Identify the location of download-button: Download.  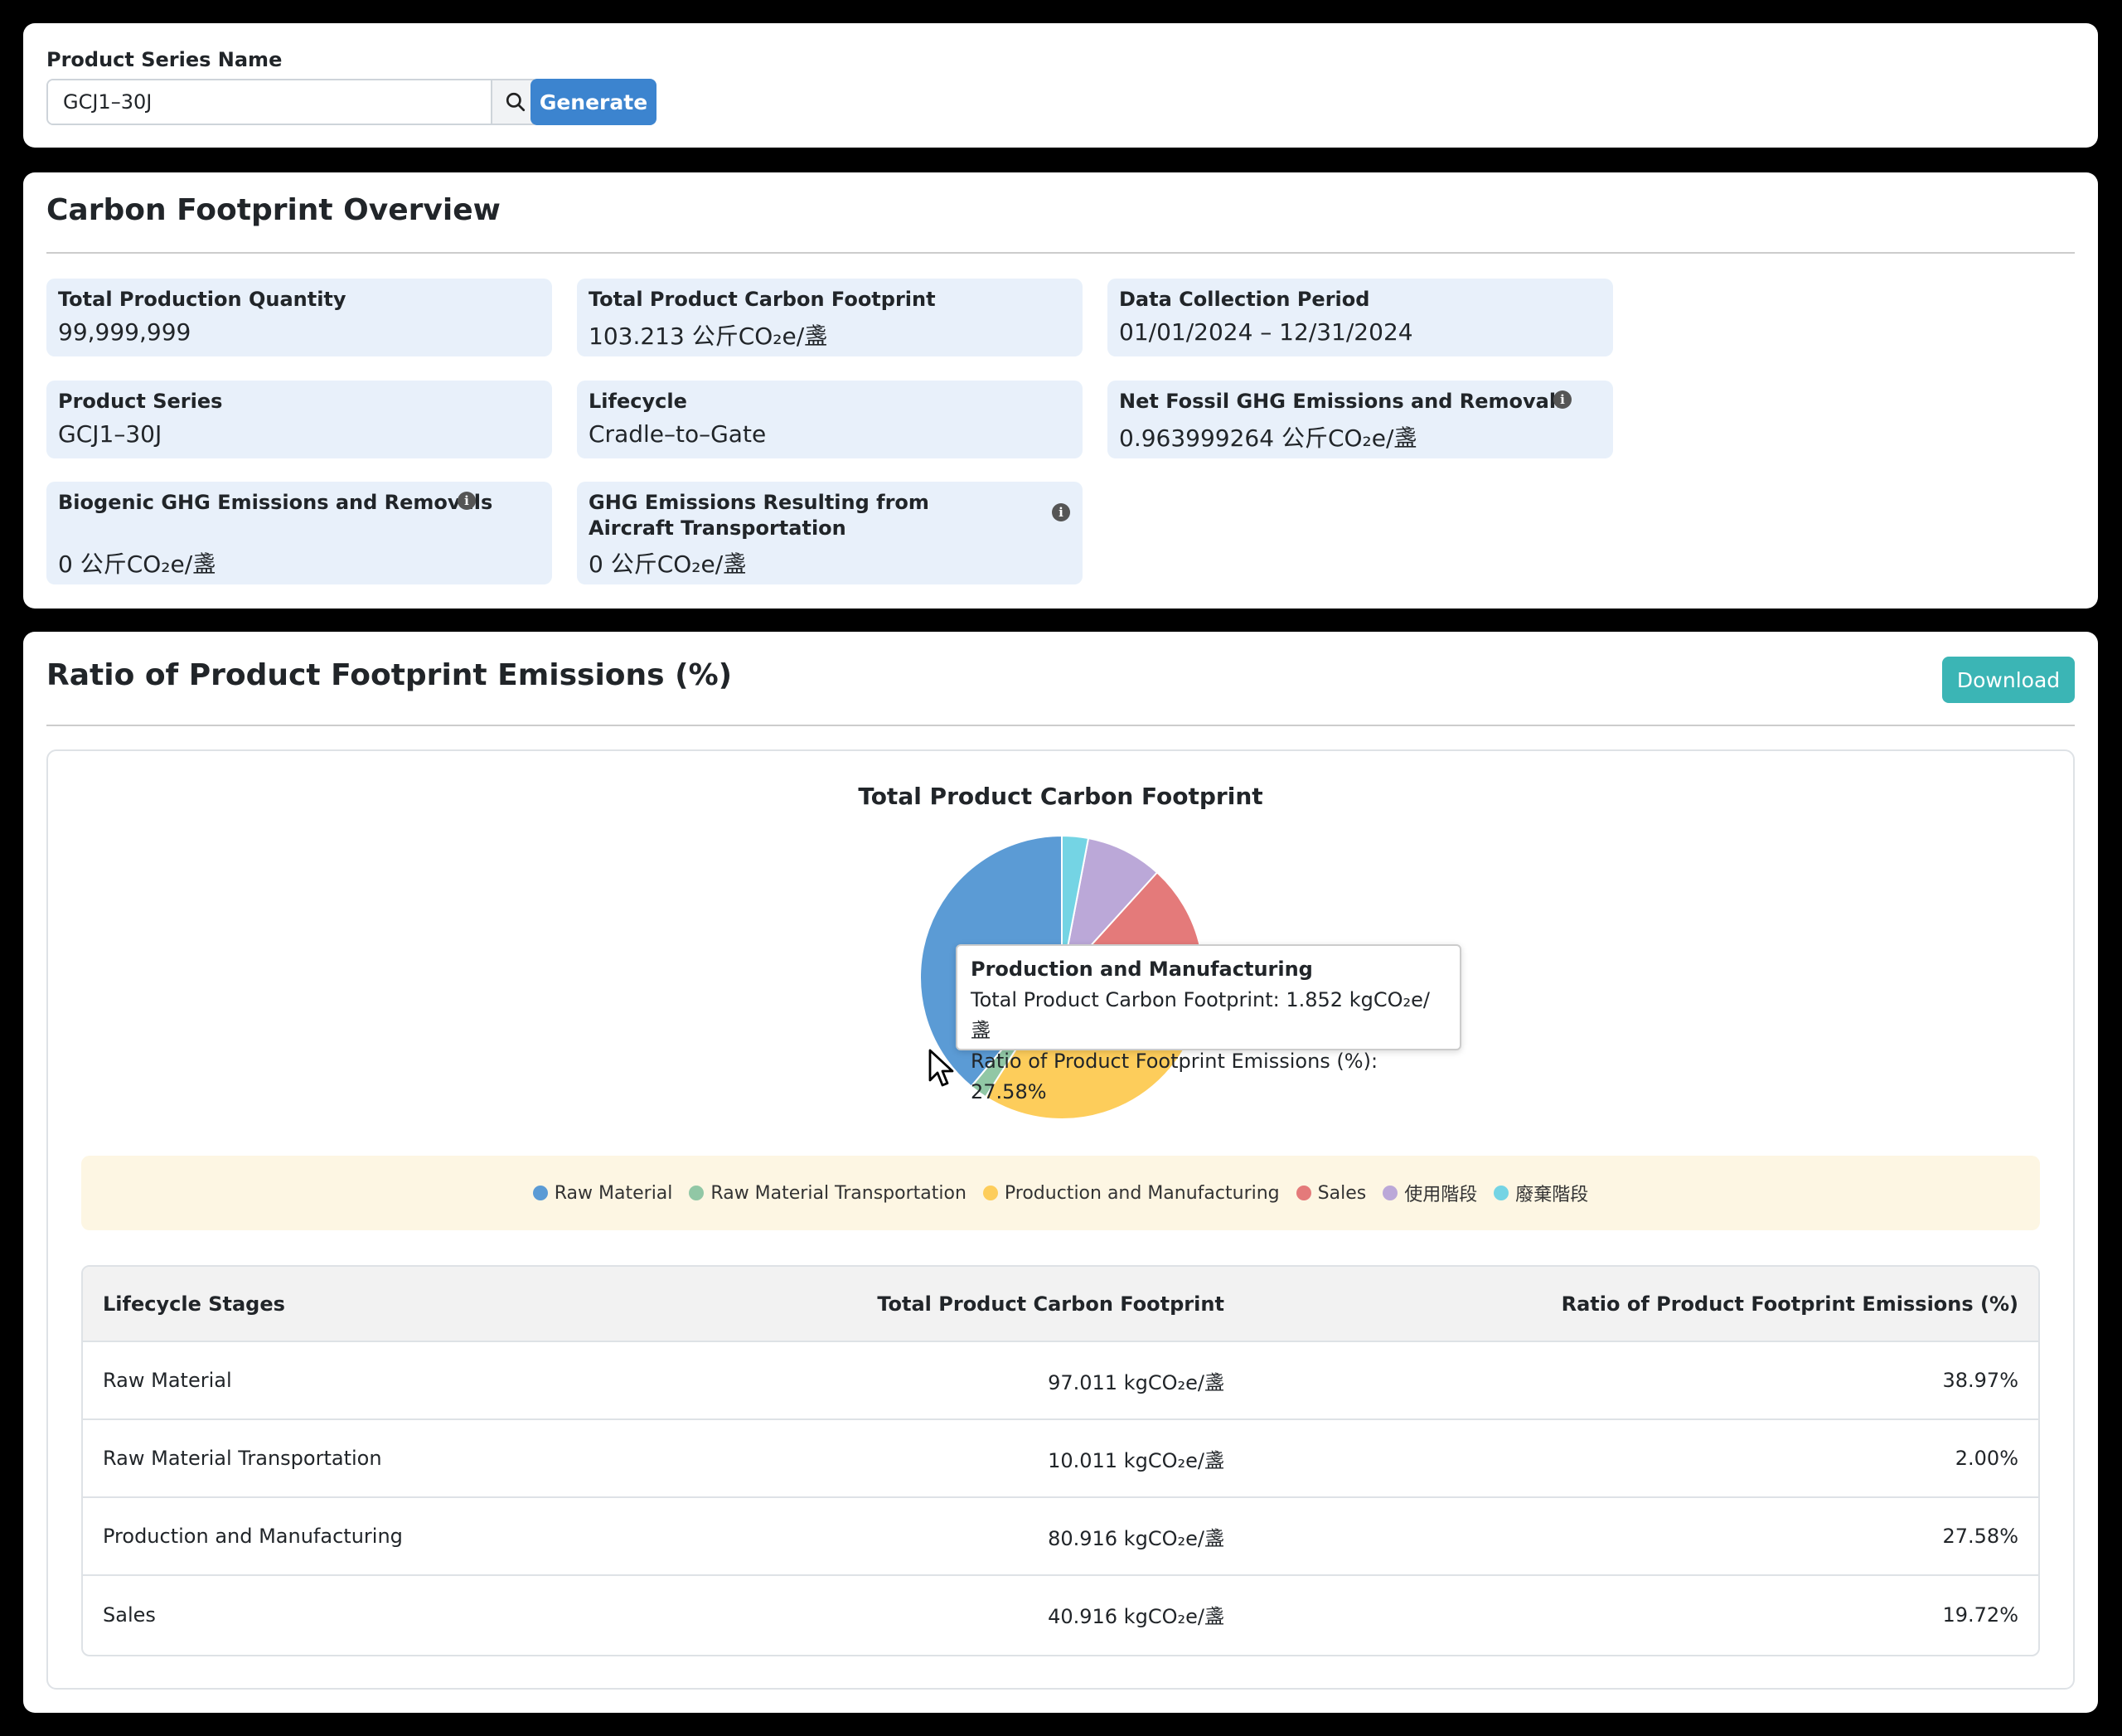
(2008, 680).